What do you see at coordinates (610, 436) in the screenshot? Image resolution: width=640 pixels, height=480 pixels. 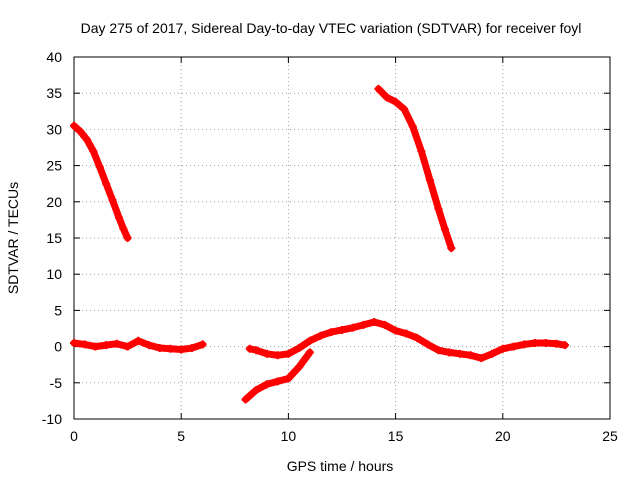 I see `x-tick-label: 25` at bounding box center [610, 436].